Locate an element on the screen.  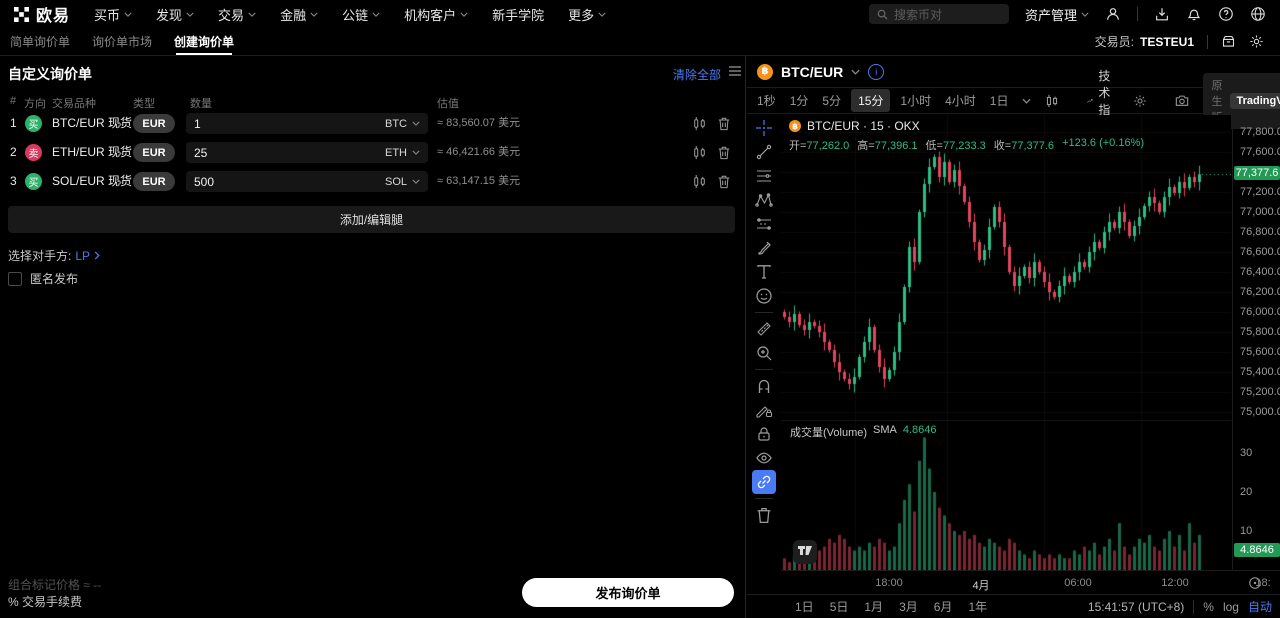
counterparty-value: LP is located at coordinates (83, 255).